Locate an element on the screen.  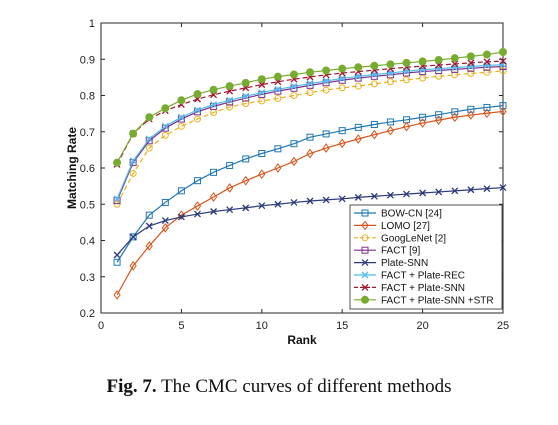
y-axis-label: Matching Rate is located at coordinates (72, 168).